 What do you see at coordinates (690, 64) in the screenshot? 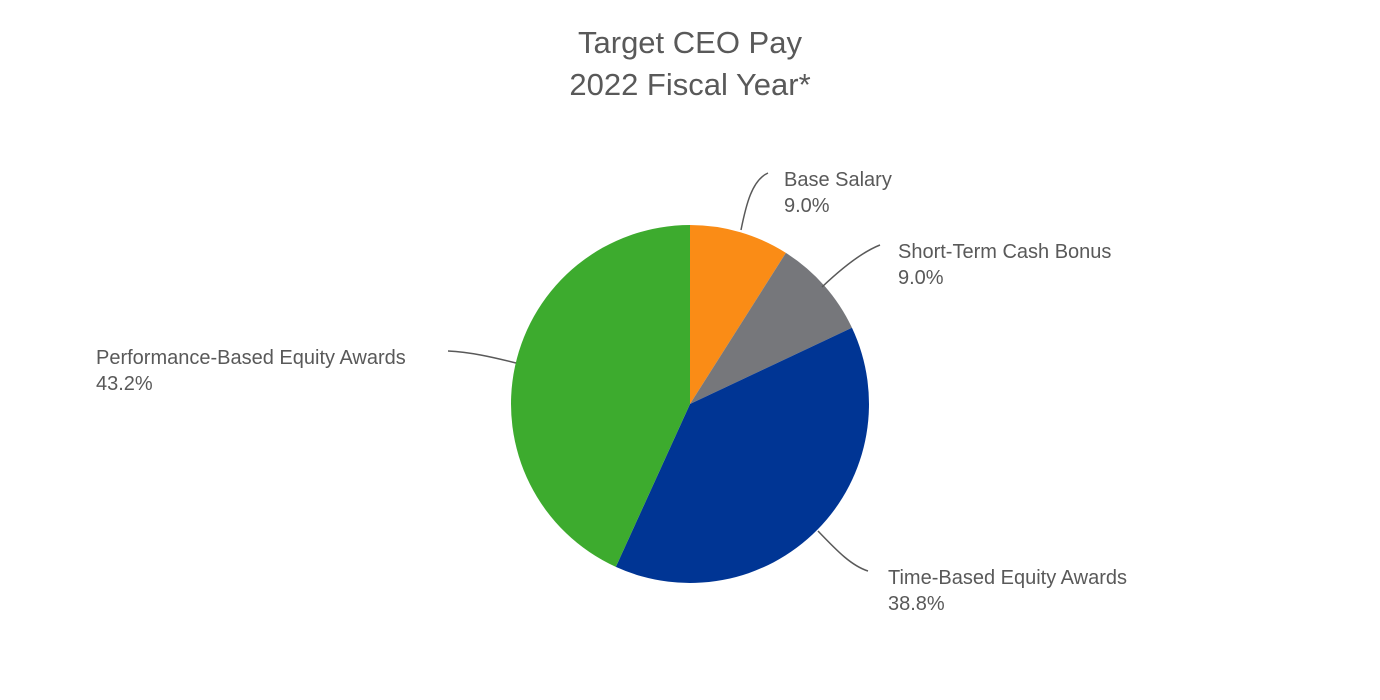
I see `chart-title-block: Target CEO Pay 2022 Fiscal Year*` at bounding box center [690, 64].